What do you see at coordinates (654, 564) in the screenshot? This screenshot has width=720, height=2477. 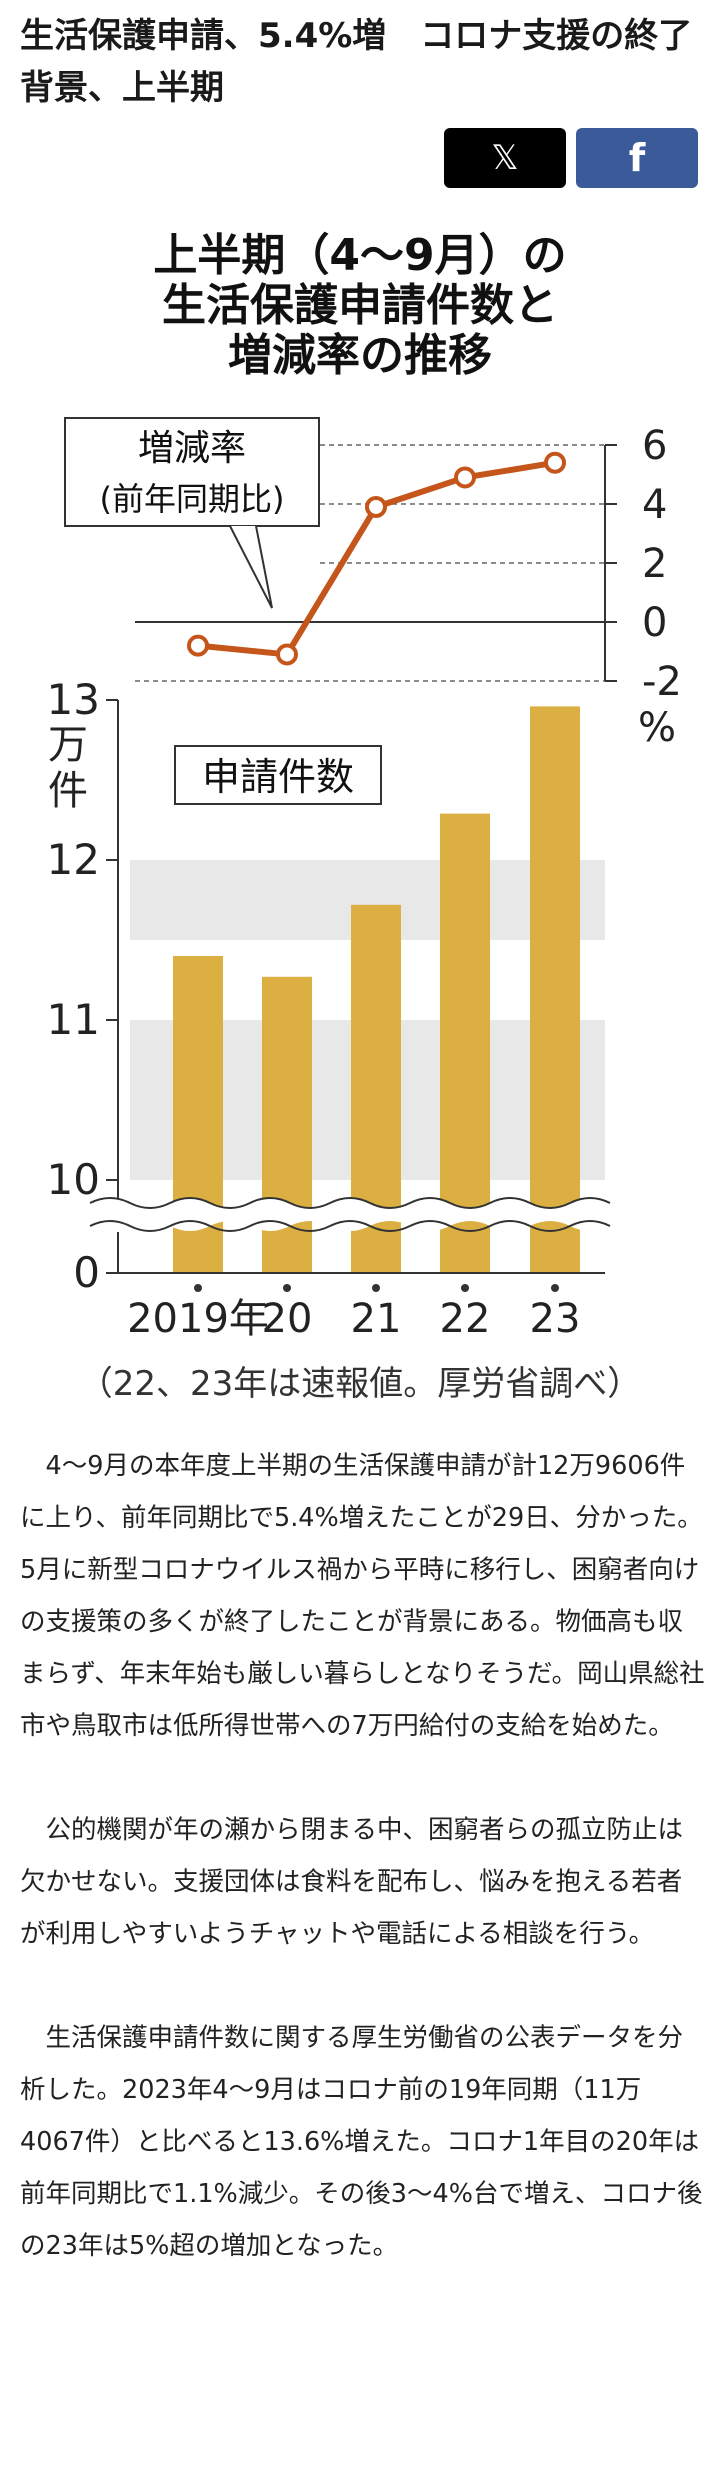 I see `right-axis-tick-label: 2` at bounding box center [654, 564].